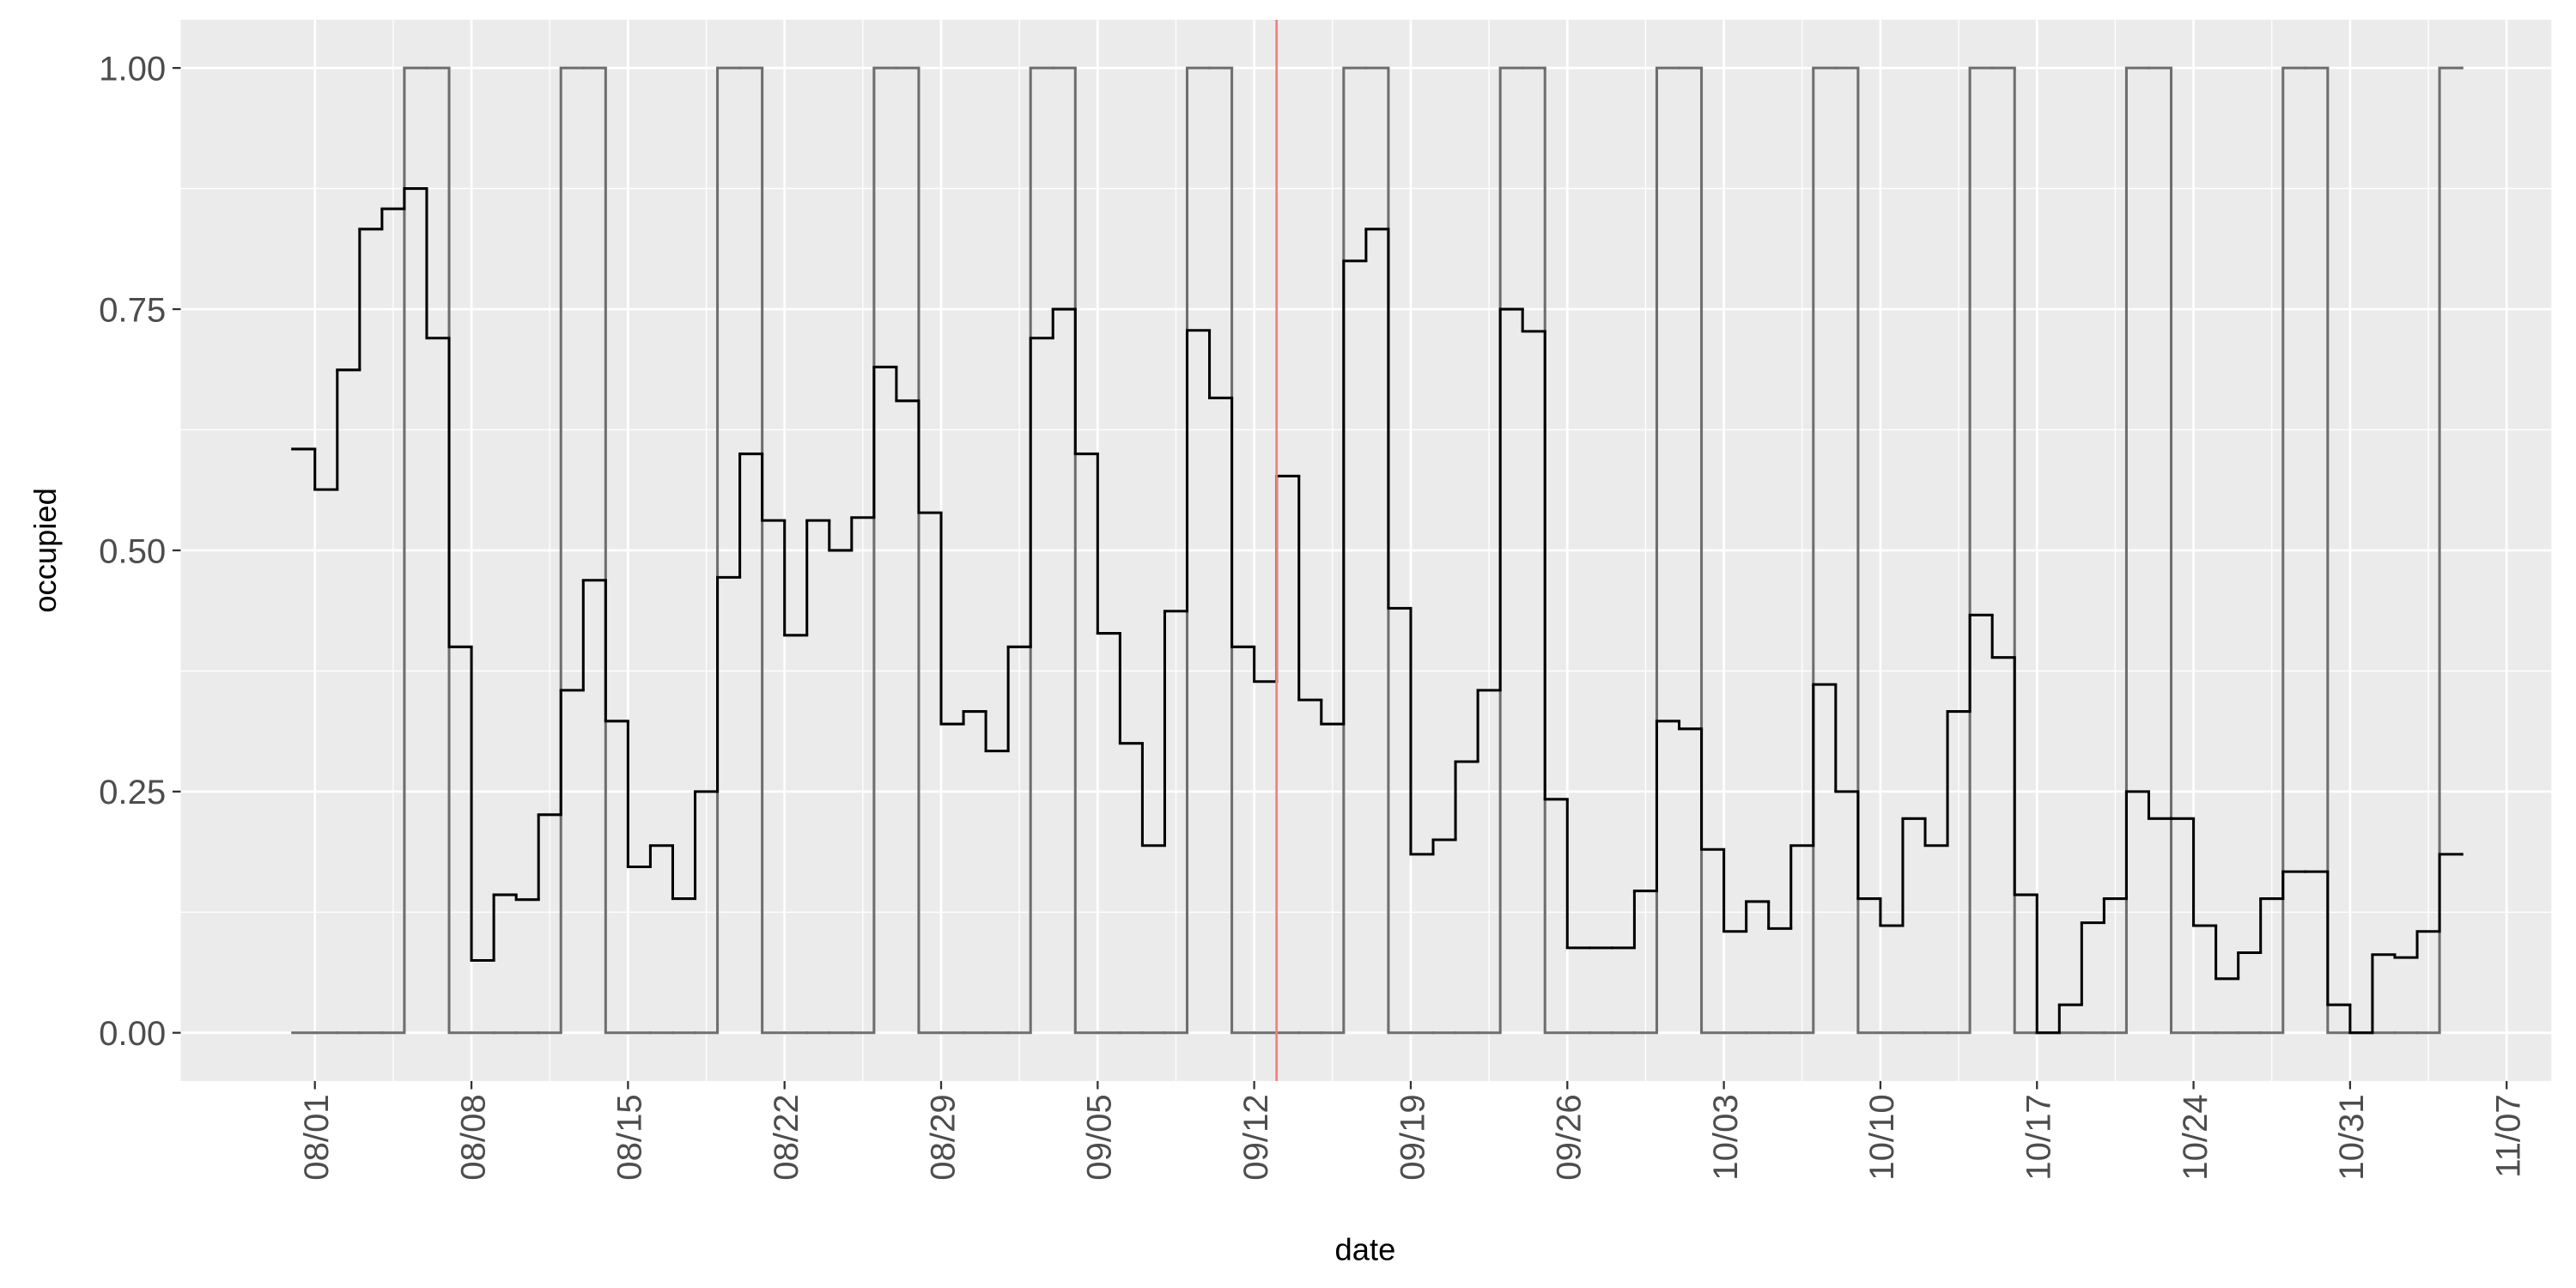 The image size is (2576, 1288). I want to click on y-axis-title: occupied, so click(45, 550).